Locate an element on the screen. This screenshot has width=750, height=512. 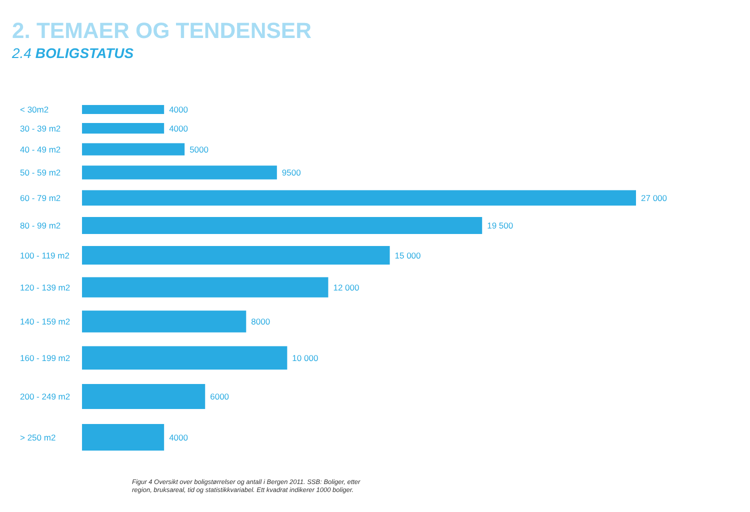
y-tick-label: > 250 m2 is located at coordinates (38, 437).